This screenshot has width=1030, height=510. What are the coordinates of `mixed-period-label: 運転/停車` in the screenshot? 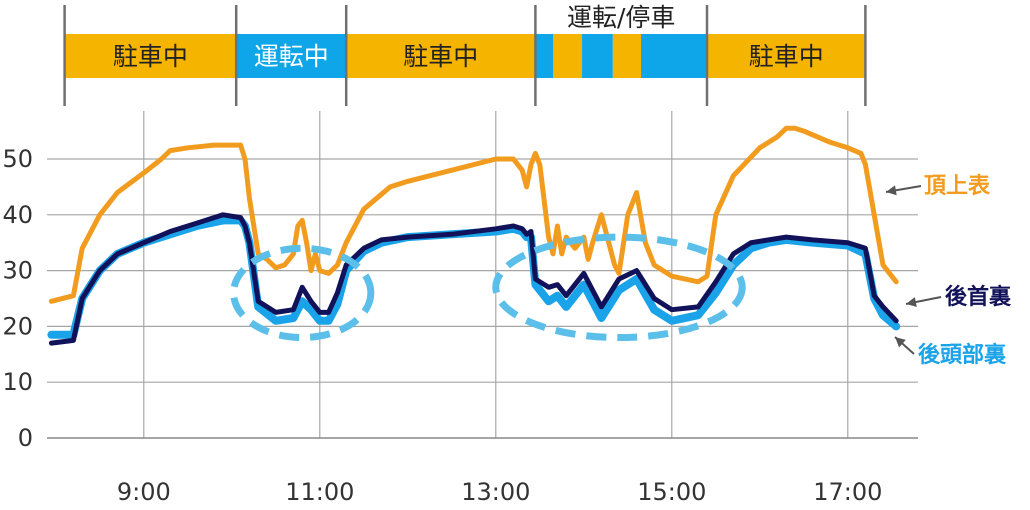 It's located at (621, 17).